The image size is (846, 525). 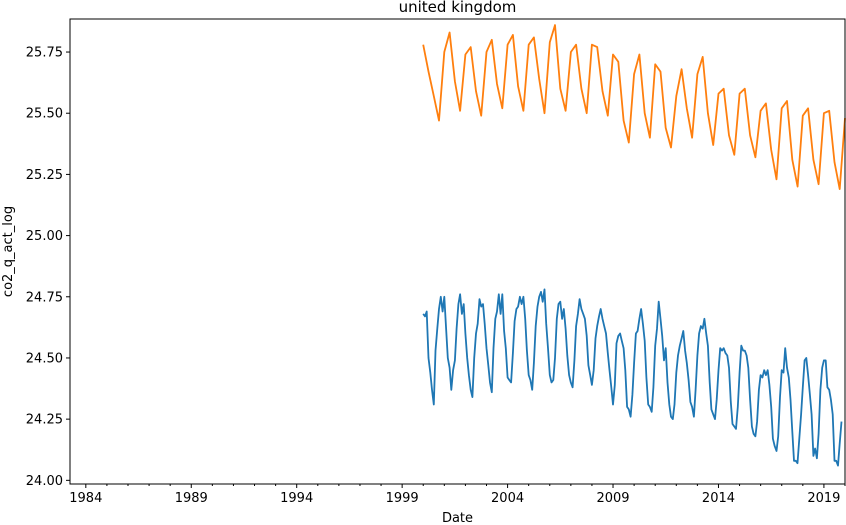 What do you see at coordinates (44, 236) in the screenshot?
I see `y-tick-label: 25.00` at bounding box center [44, 236].